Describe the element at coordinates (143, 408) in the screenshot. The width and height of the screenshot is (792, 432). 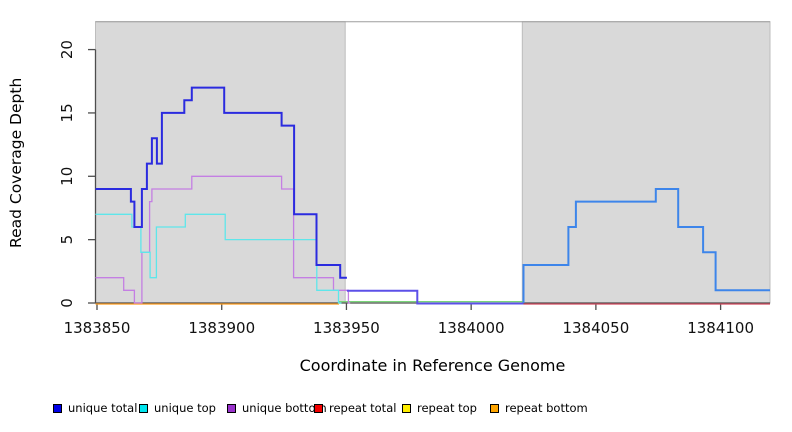
I see `legend-swatch-unique-top` at that location.